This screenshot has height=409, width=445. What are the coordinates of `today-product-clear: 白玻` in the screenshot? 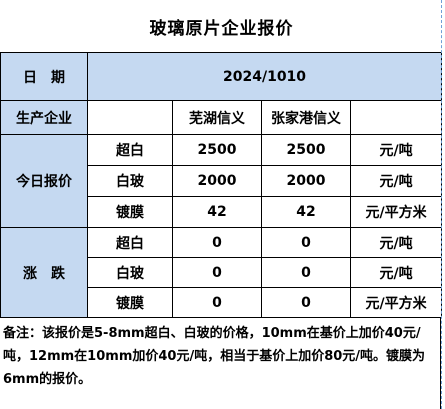 It's located at (130, 181).